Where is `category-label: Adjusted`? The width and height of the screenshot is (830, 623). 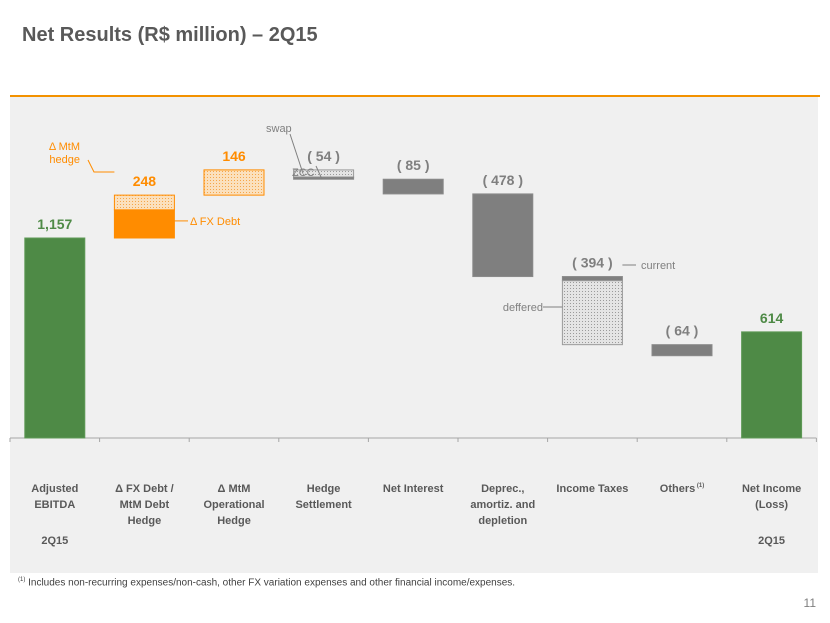 category-label: Adjusted is located at coordinates (54, 489).